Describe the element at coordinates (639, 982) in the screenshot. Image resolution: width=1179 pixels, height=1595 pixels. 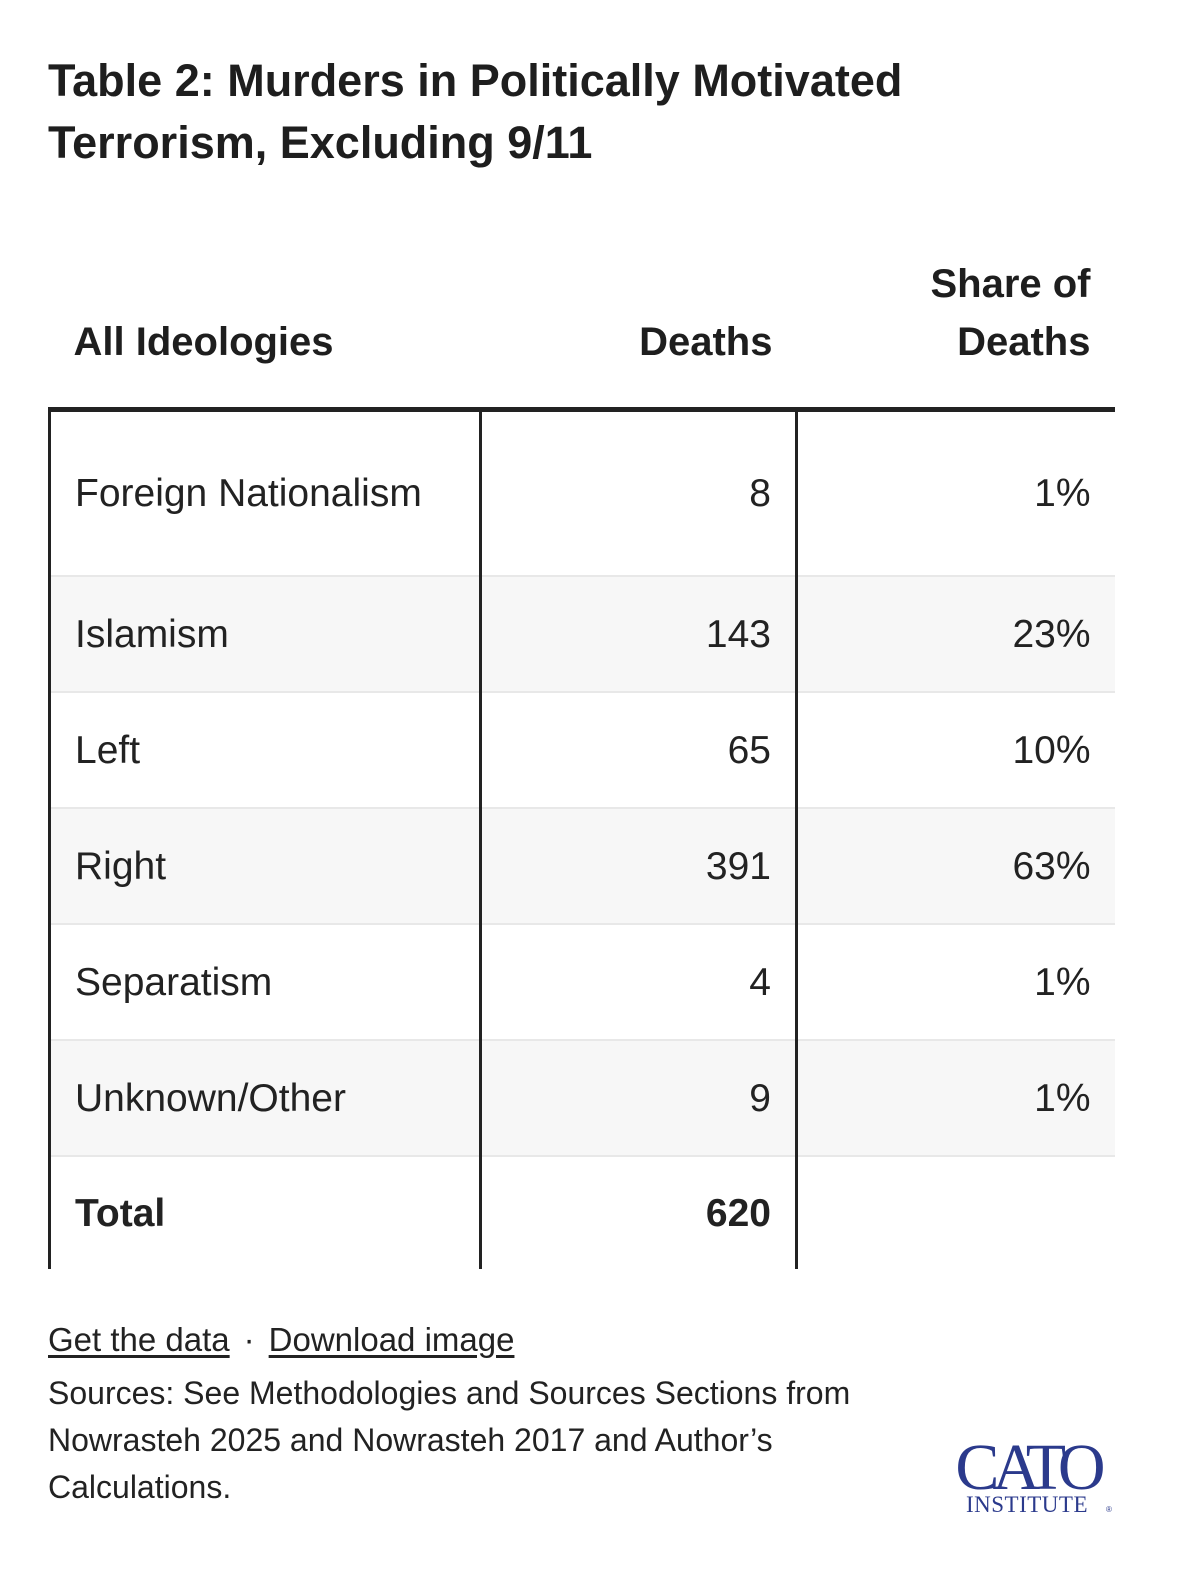
I see `deaths-cell: 4` at that location.